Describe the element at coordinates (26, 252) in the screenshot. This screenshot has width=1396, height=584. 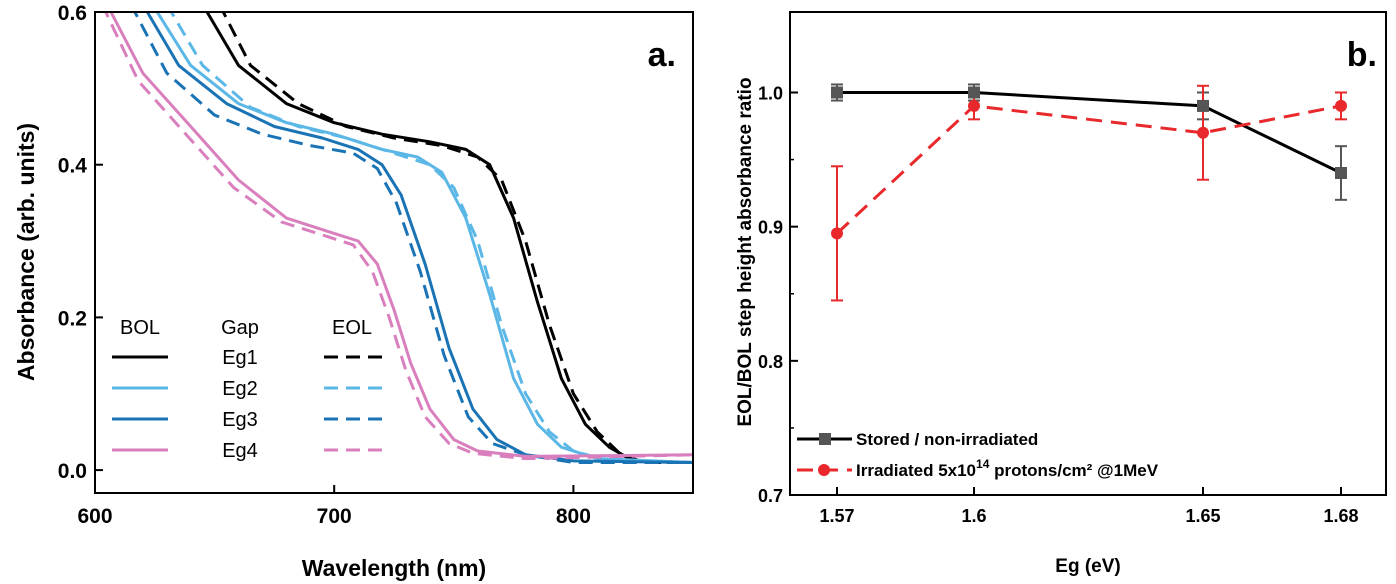
I see `y-axis-title-a: Absorbance (arb. units)` at that location.